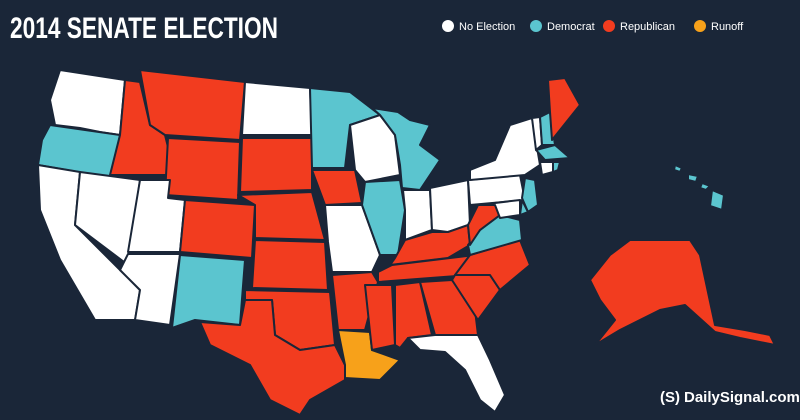  What do you see at coordinates (727, 27) in the screenshot?
I see `legend-label: Runoff` at bounding box center [727, 27].